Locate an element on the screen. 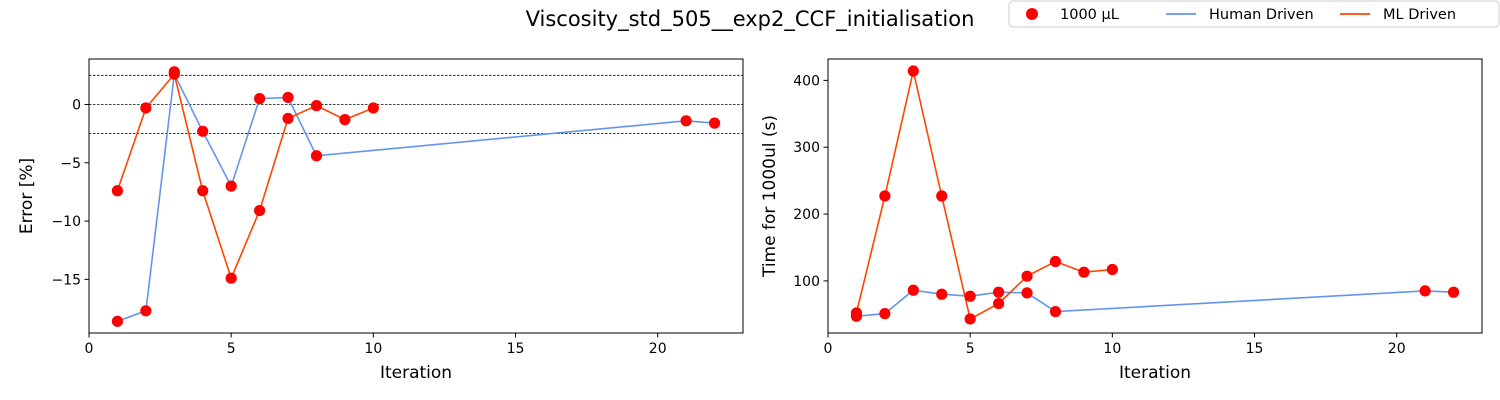  chart-1-x-tick-label: 5 is located at coordinates (231, 349).